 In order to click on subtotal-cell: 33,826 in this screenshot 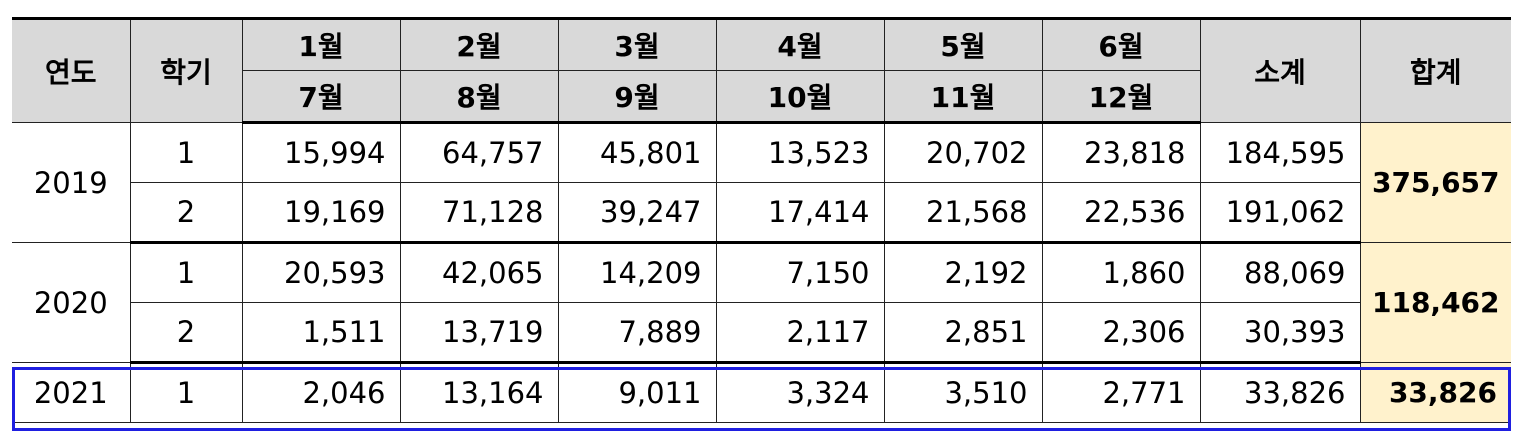, I will do `click(1280, 392)`.